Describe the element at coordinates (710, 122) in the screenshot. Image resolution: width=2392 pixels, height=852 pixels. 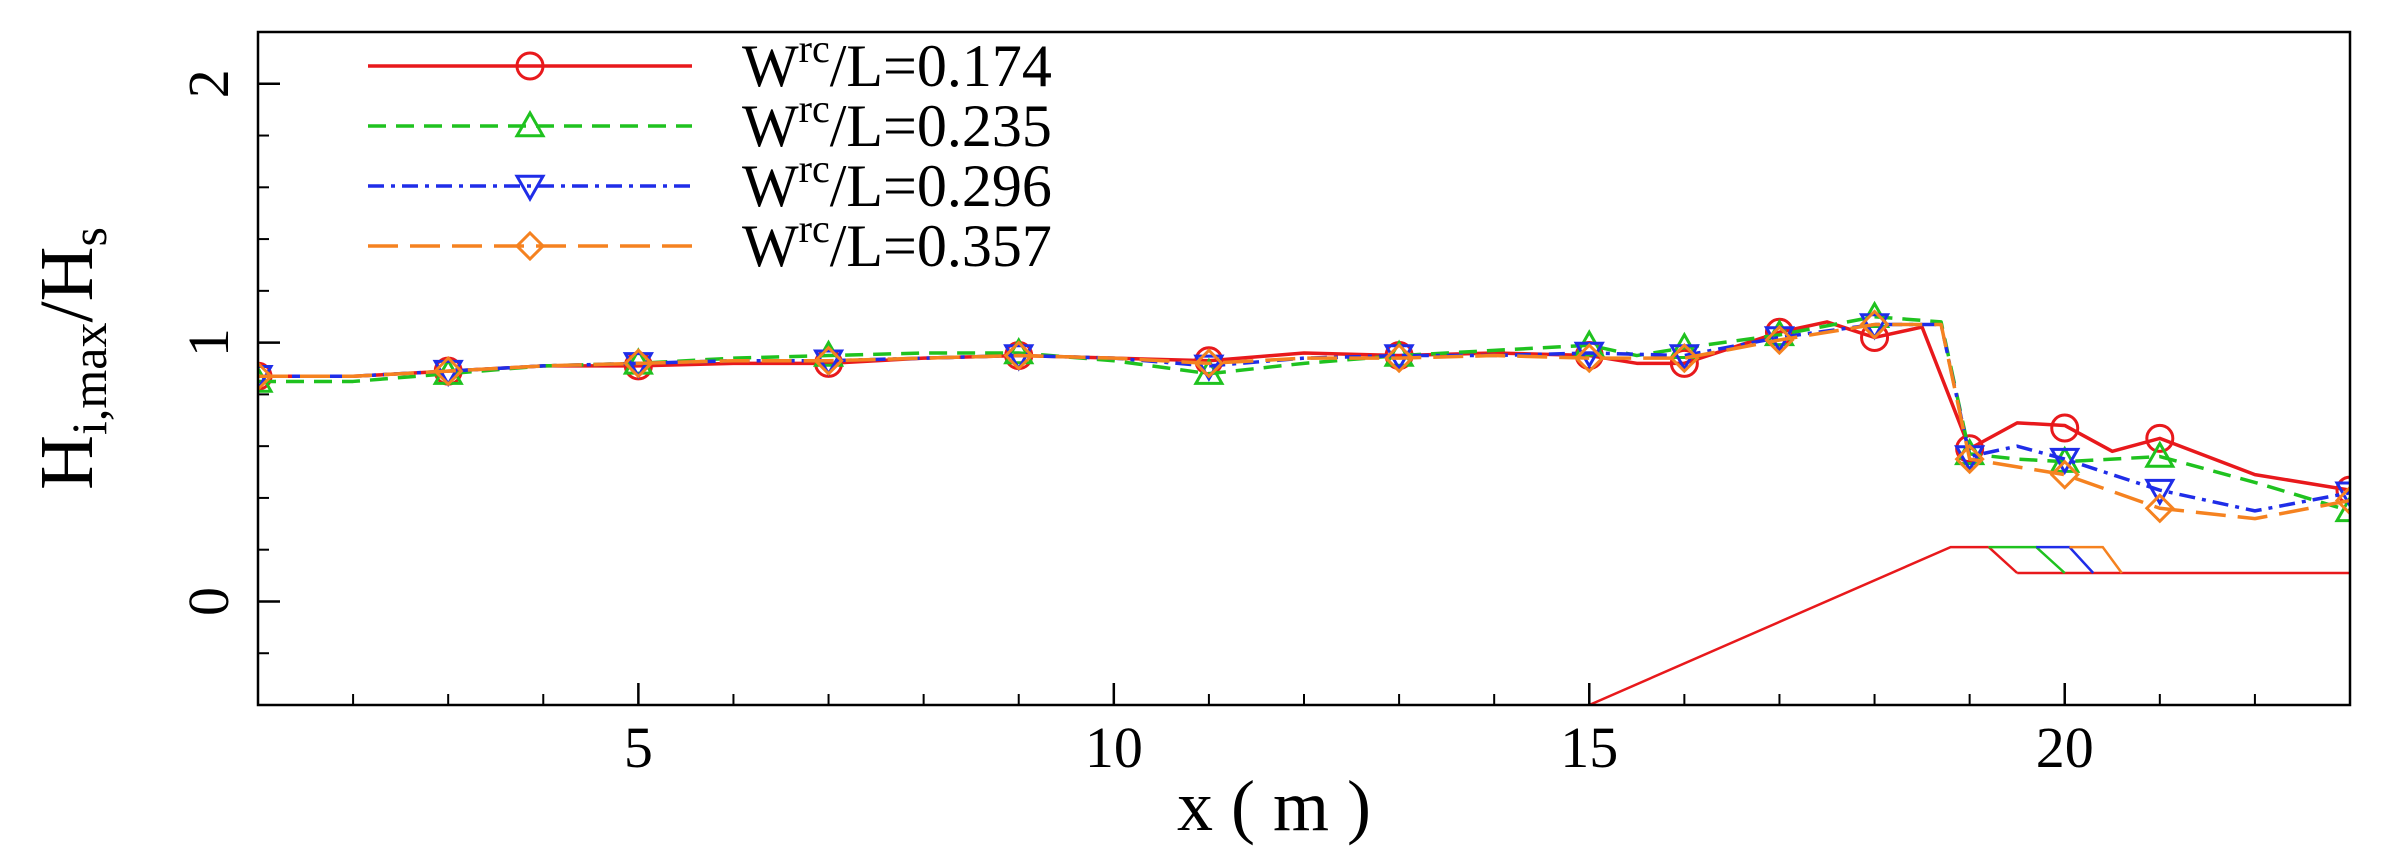
I see `legend-entry: Wrc/L=0.235` at that location.